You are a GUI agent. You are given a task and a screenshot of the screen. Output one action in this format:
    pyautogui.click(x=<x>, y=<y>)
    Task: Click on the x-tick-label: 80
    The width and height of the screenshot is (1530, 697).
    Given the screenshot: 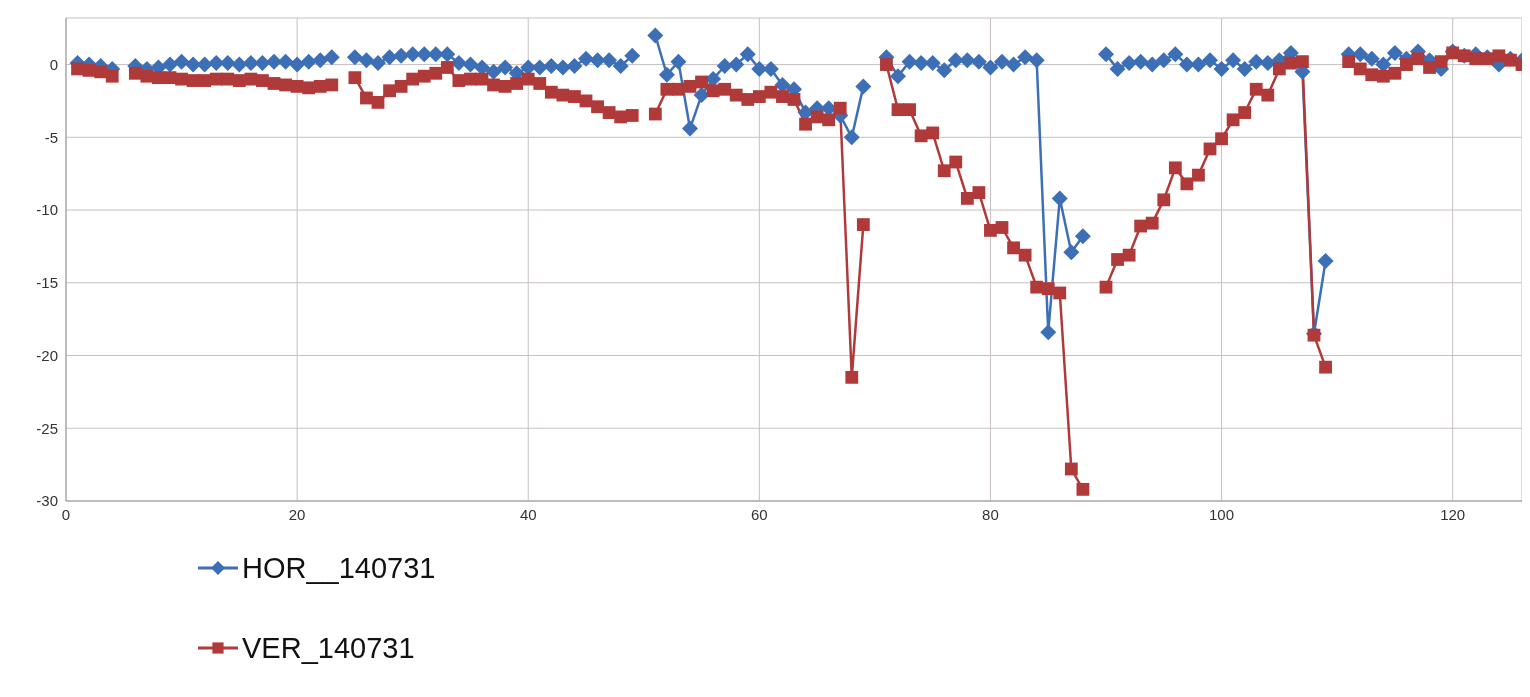 What is the action you would take?
    pyautogui.click(x=990, y=514)
    